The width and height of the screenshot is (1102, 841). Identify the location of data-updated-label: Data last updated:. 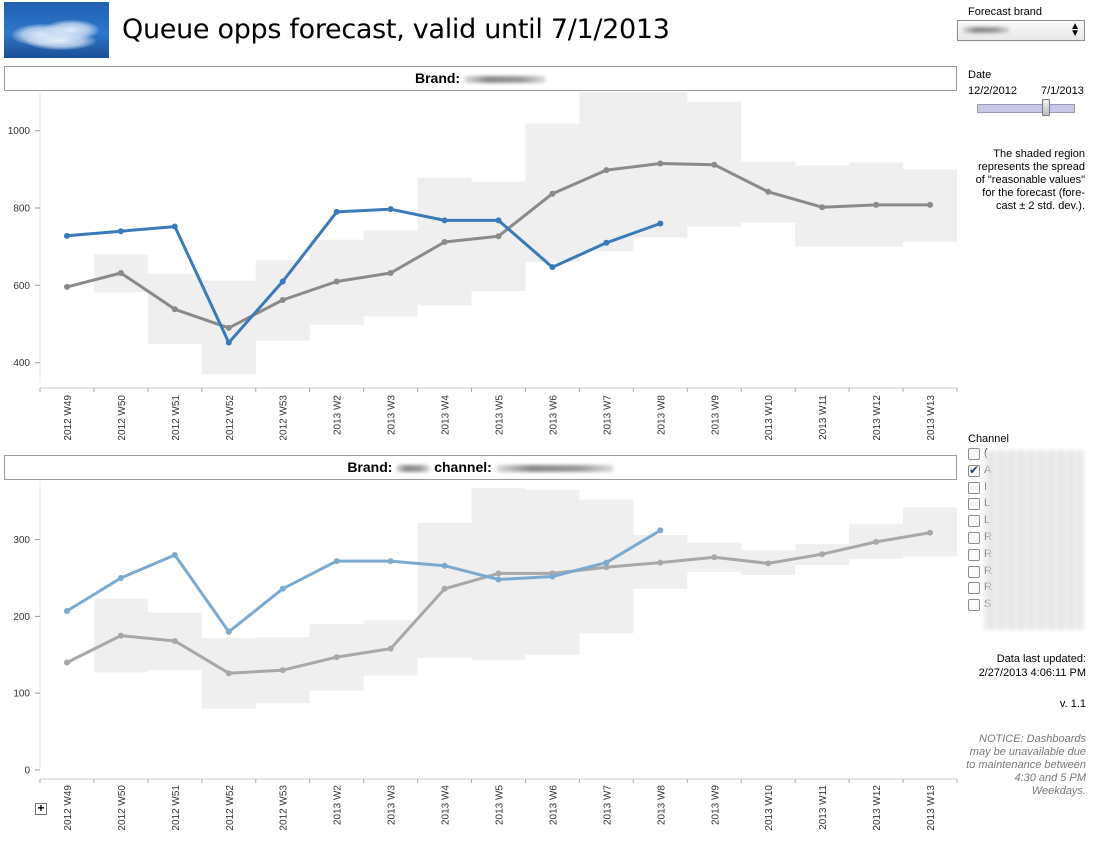
(1041, 659).